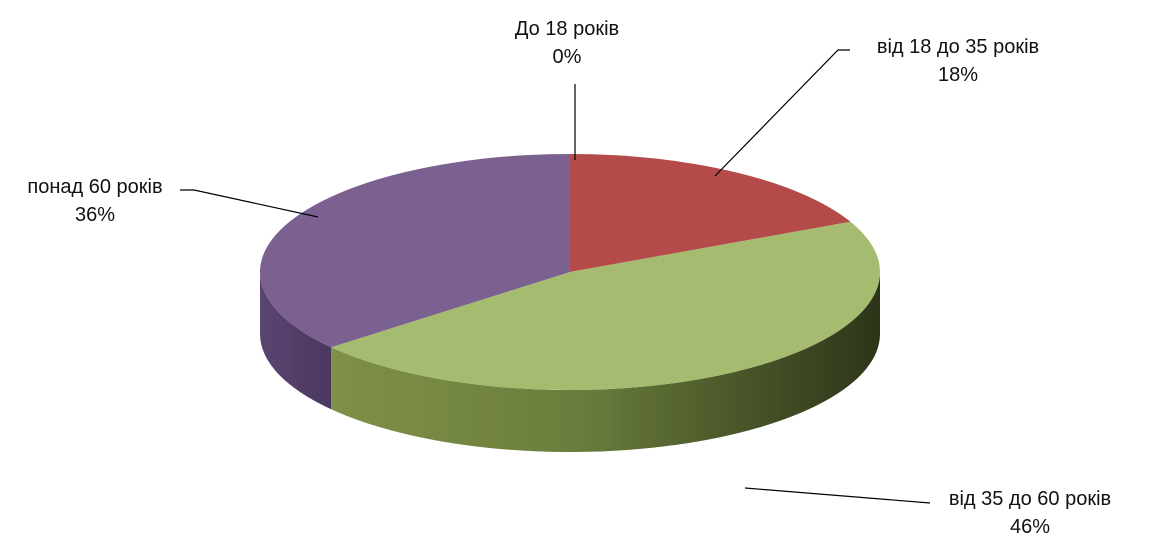 This screenshot has width=1149, height=536. I want to click on slice-percent-2: 46%, so click(1030, 526).